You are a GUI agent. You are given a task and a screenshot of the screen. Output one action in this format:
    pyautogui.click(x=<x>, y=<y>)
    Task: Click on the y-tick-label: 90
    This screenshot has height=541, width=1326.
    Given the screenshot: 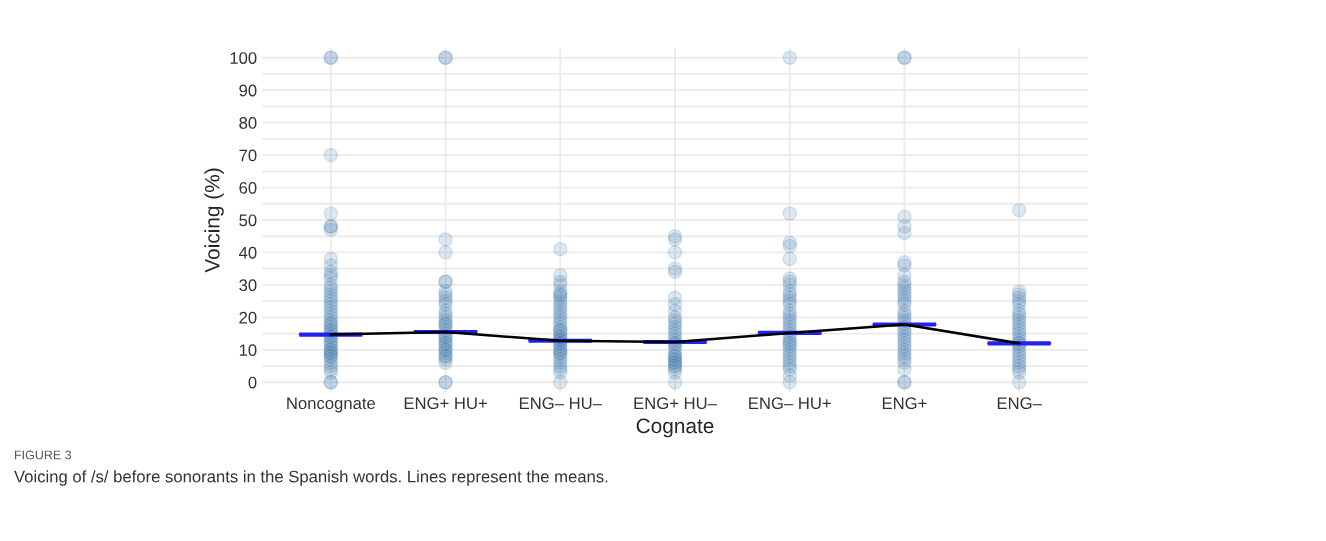 What is the action you would take?
    pyautogui.click(x=248, y=90)
    